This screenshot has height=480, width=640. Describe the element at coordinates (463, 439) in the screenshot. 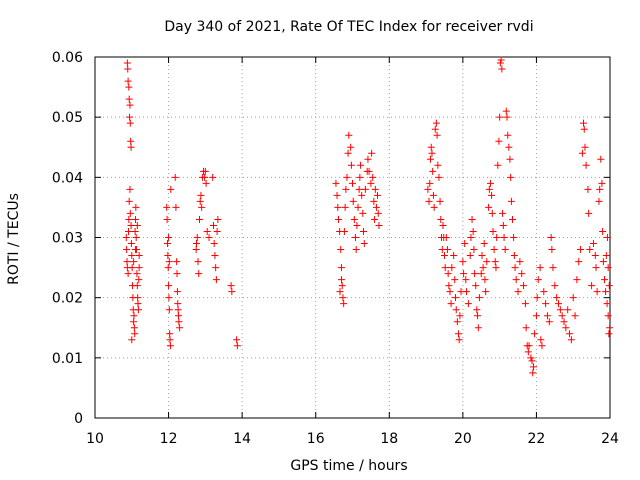

I see `x-tick-label: 20` at that location.